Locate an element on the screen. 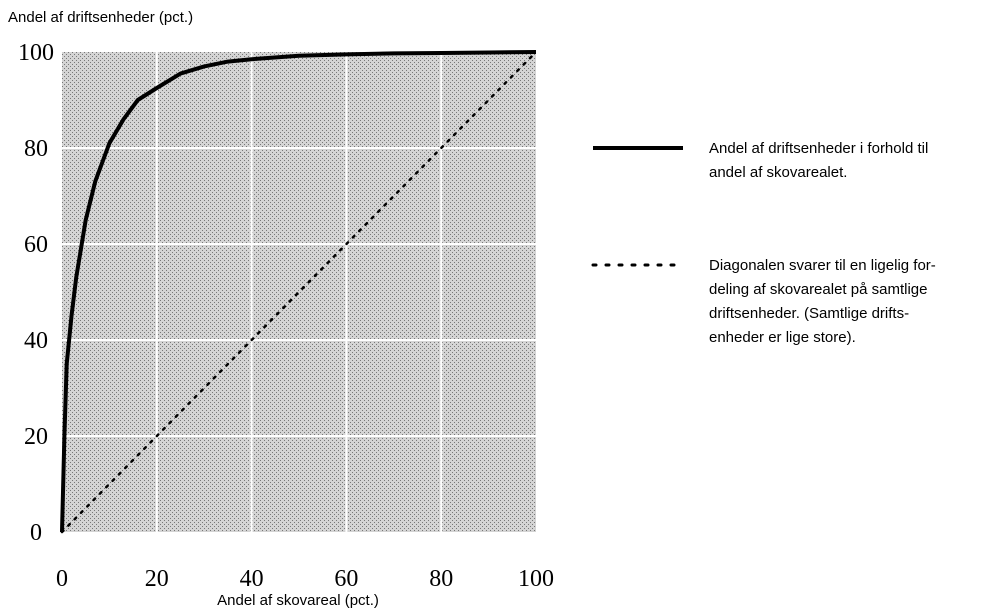 This screenshot has height=611, width=1005. legend-text-line: deling af skovarealet på samtlige is located at coordinates (818, 289).